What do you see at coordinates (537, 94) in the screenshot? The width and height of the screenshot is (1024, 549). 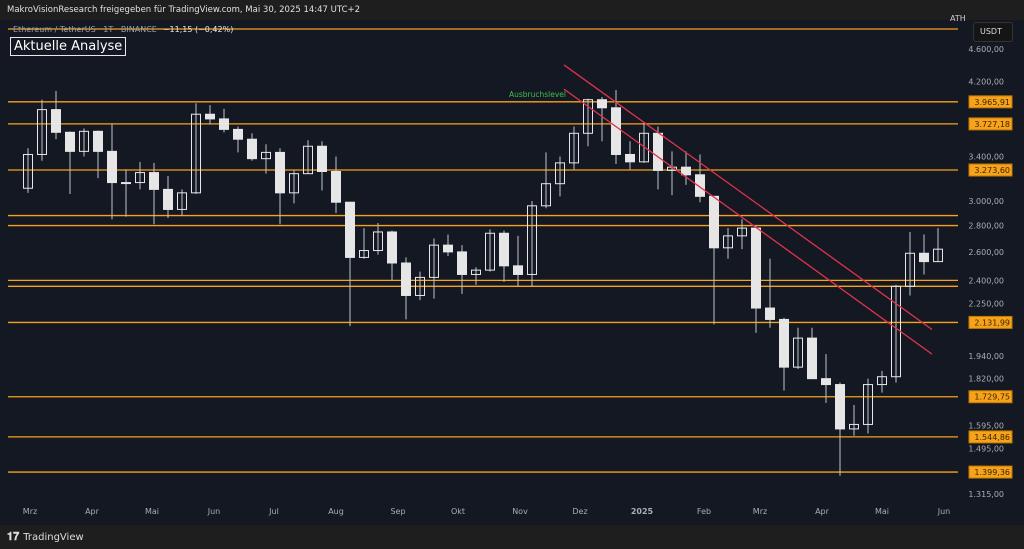 I see `ausbruchslevel-label: Ausbruchslevel` at bounding box center [537, 94].